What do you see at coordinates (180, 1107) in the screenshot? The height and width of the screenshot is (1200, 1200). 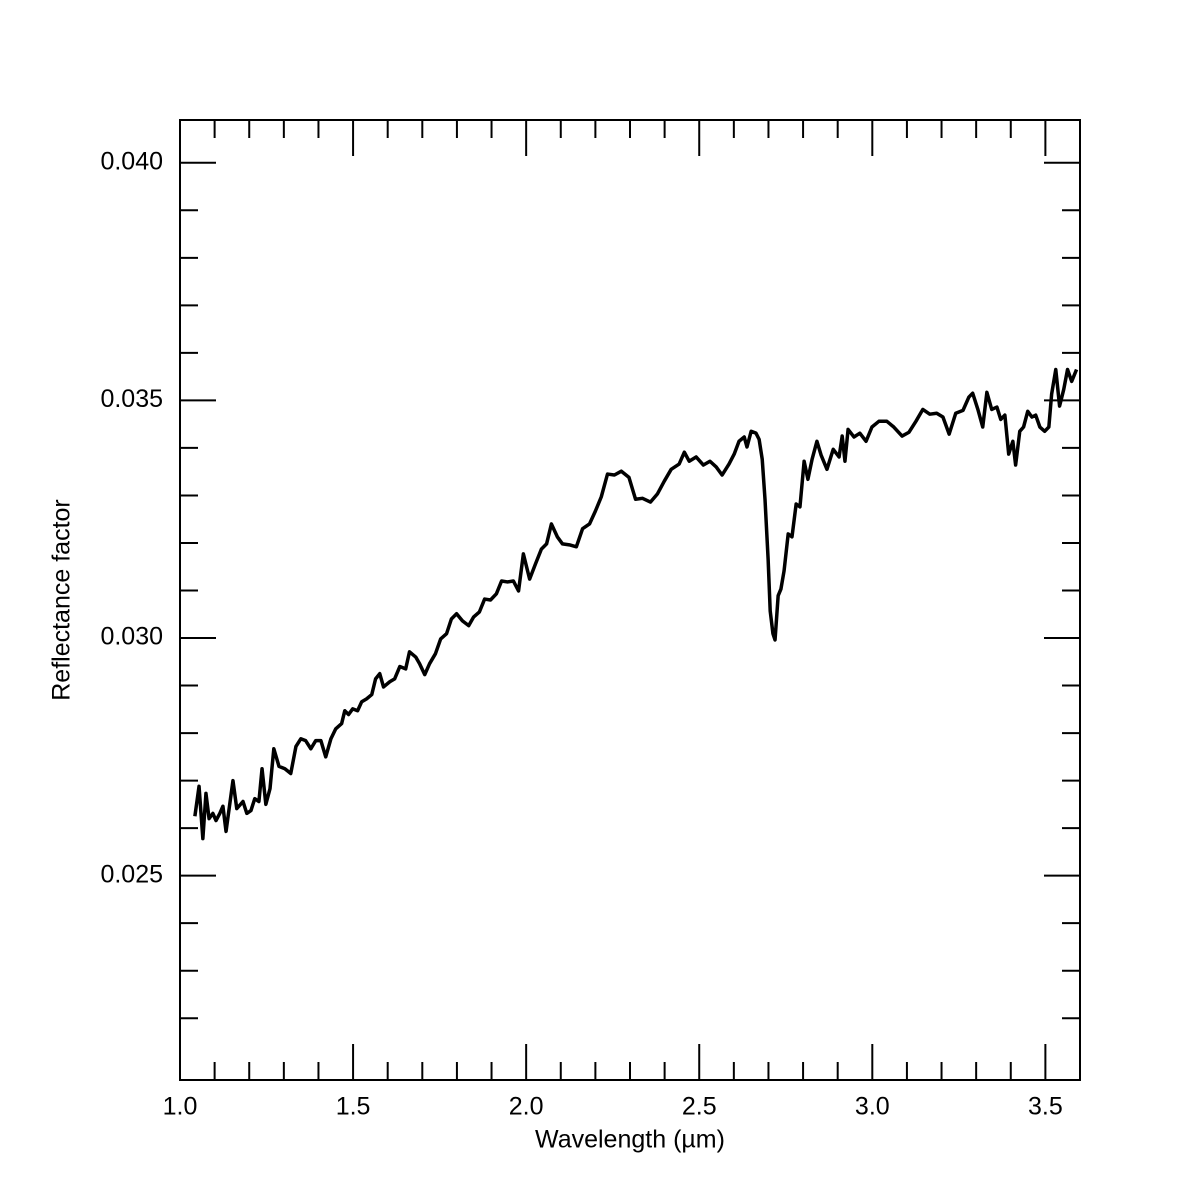 I see `x-tick-label: 1.0` at bounding box center [180, 1107].